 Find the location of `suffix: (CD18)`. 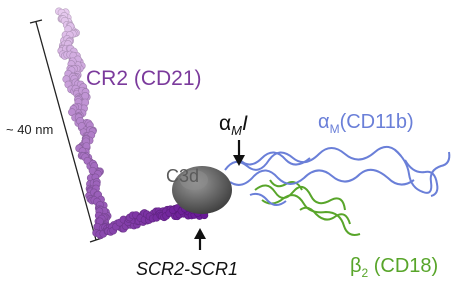

suffix: (CD18) is located at coordinates (403, 266).